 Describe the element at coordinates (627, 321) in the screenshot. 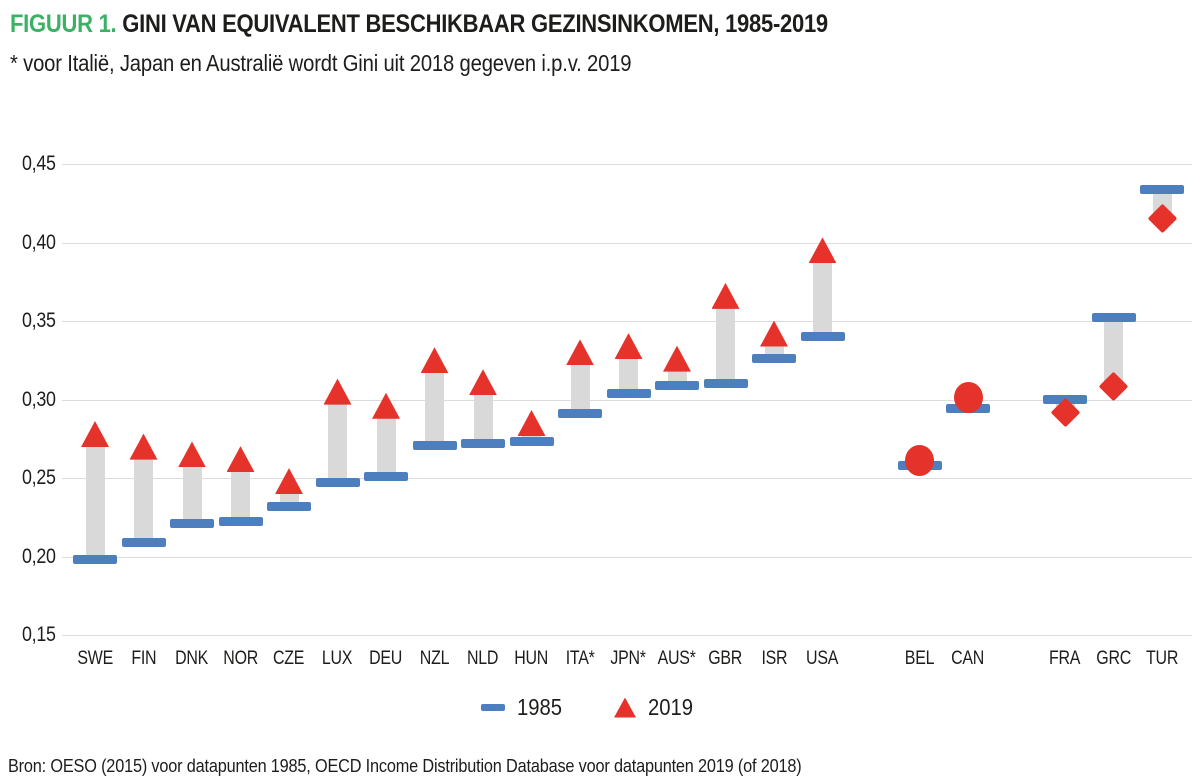

I see `gridline-0,35` at that location.